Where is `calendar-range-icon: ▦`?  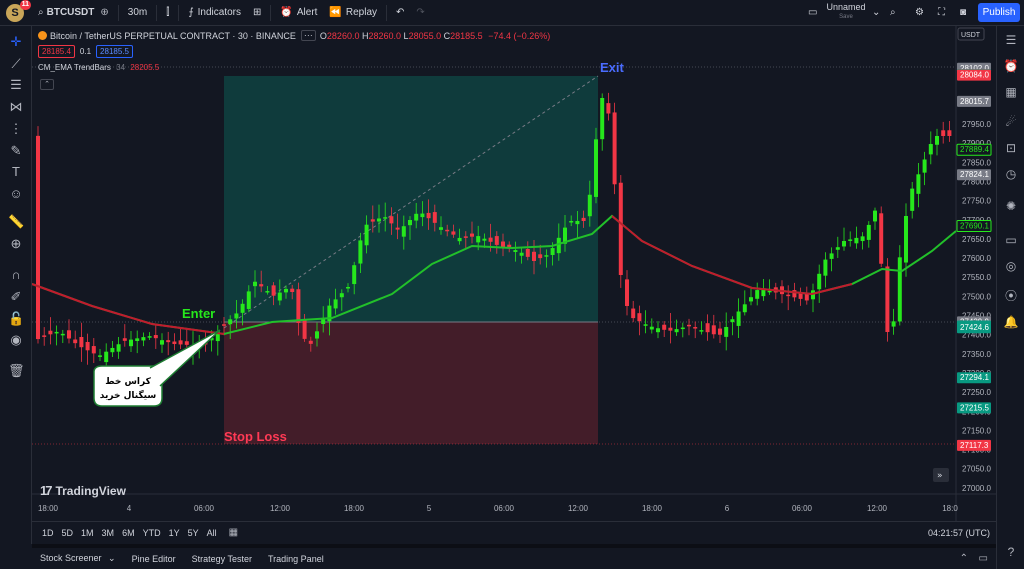
calendar-range-icon: ▦ is located at coordinates (233, 532).